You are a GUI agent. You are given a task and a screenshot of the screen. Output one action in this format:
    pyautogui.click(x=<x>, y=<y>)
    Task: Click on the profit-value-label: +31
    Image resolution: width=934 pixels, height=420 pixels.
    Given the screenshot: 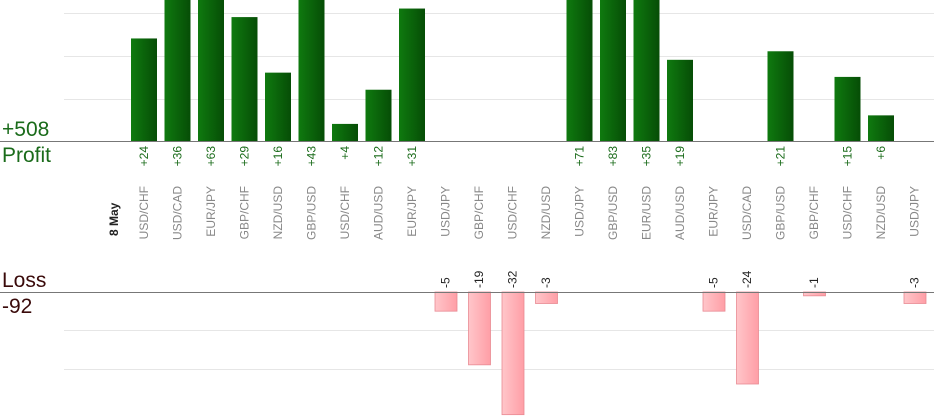 What is the action you would take?
    pyautogui.click(x=412, y=156)
    